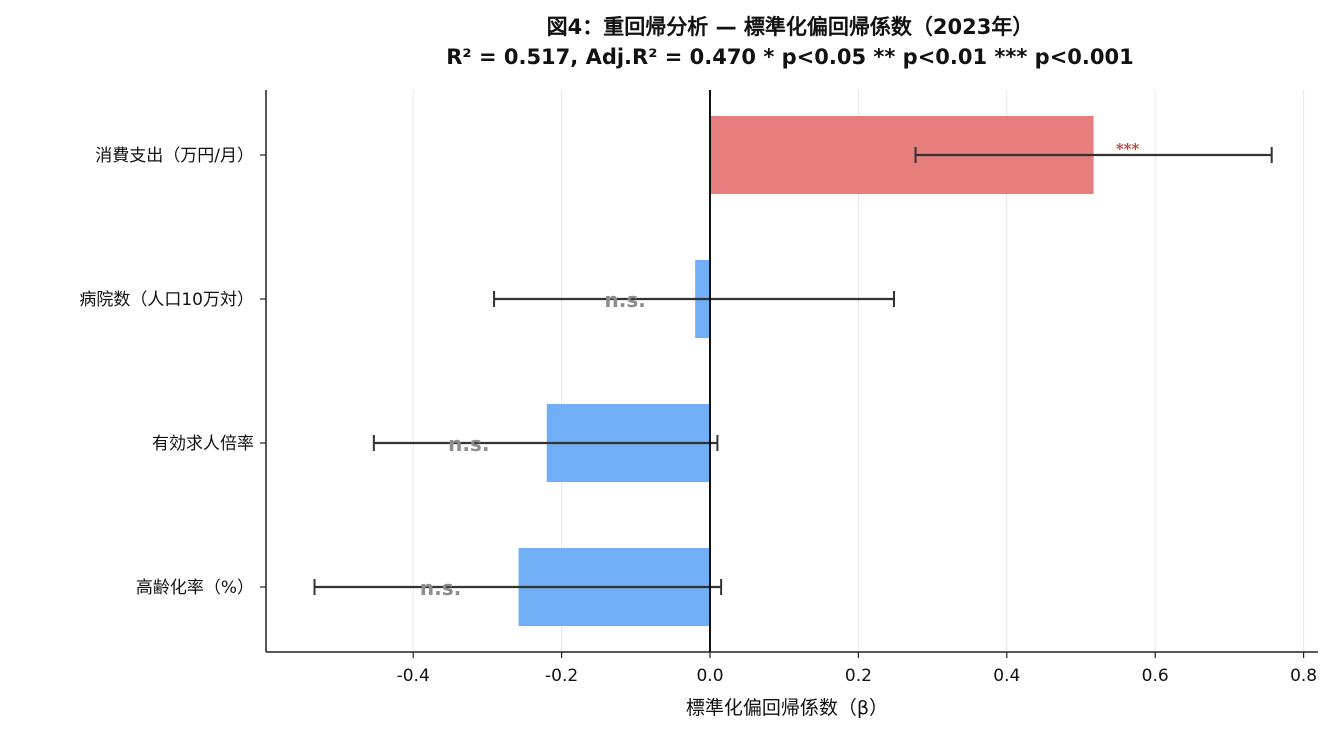  I want to click on significance-label-1: n.s., so click(624, 300).